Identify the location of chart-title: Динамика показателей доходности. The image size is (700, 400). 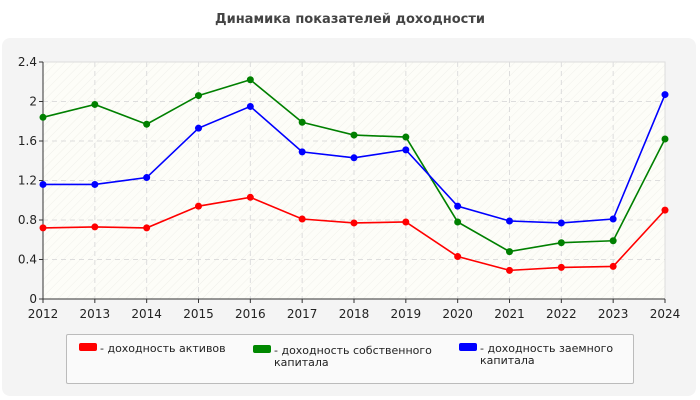
(350, 19).